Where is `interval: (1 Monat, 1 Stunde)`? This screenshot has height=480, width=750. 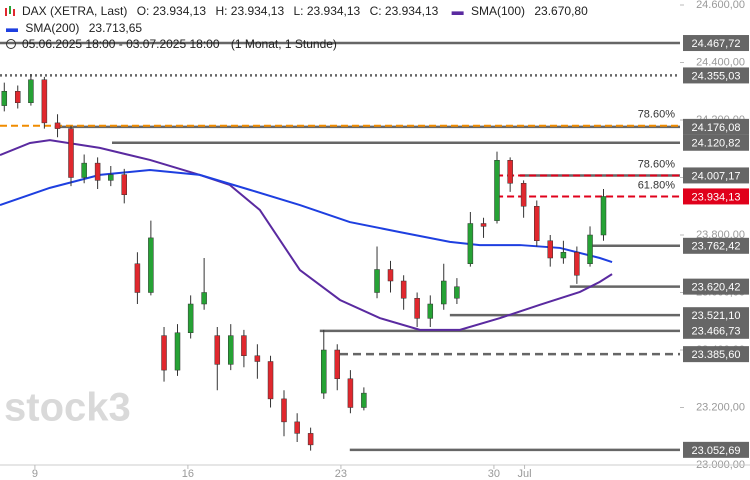 interval: (1 Monat, 1 Stunde) is located at coordinates (284, 44).